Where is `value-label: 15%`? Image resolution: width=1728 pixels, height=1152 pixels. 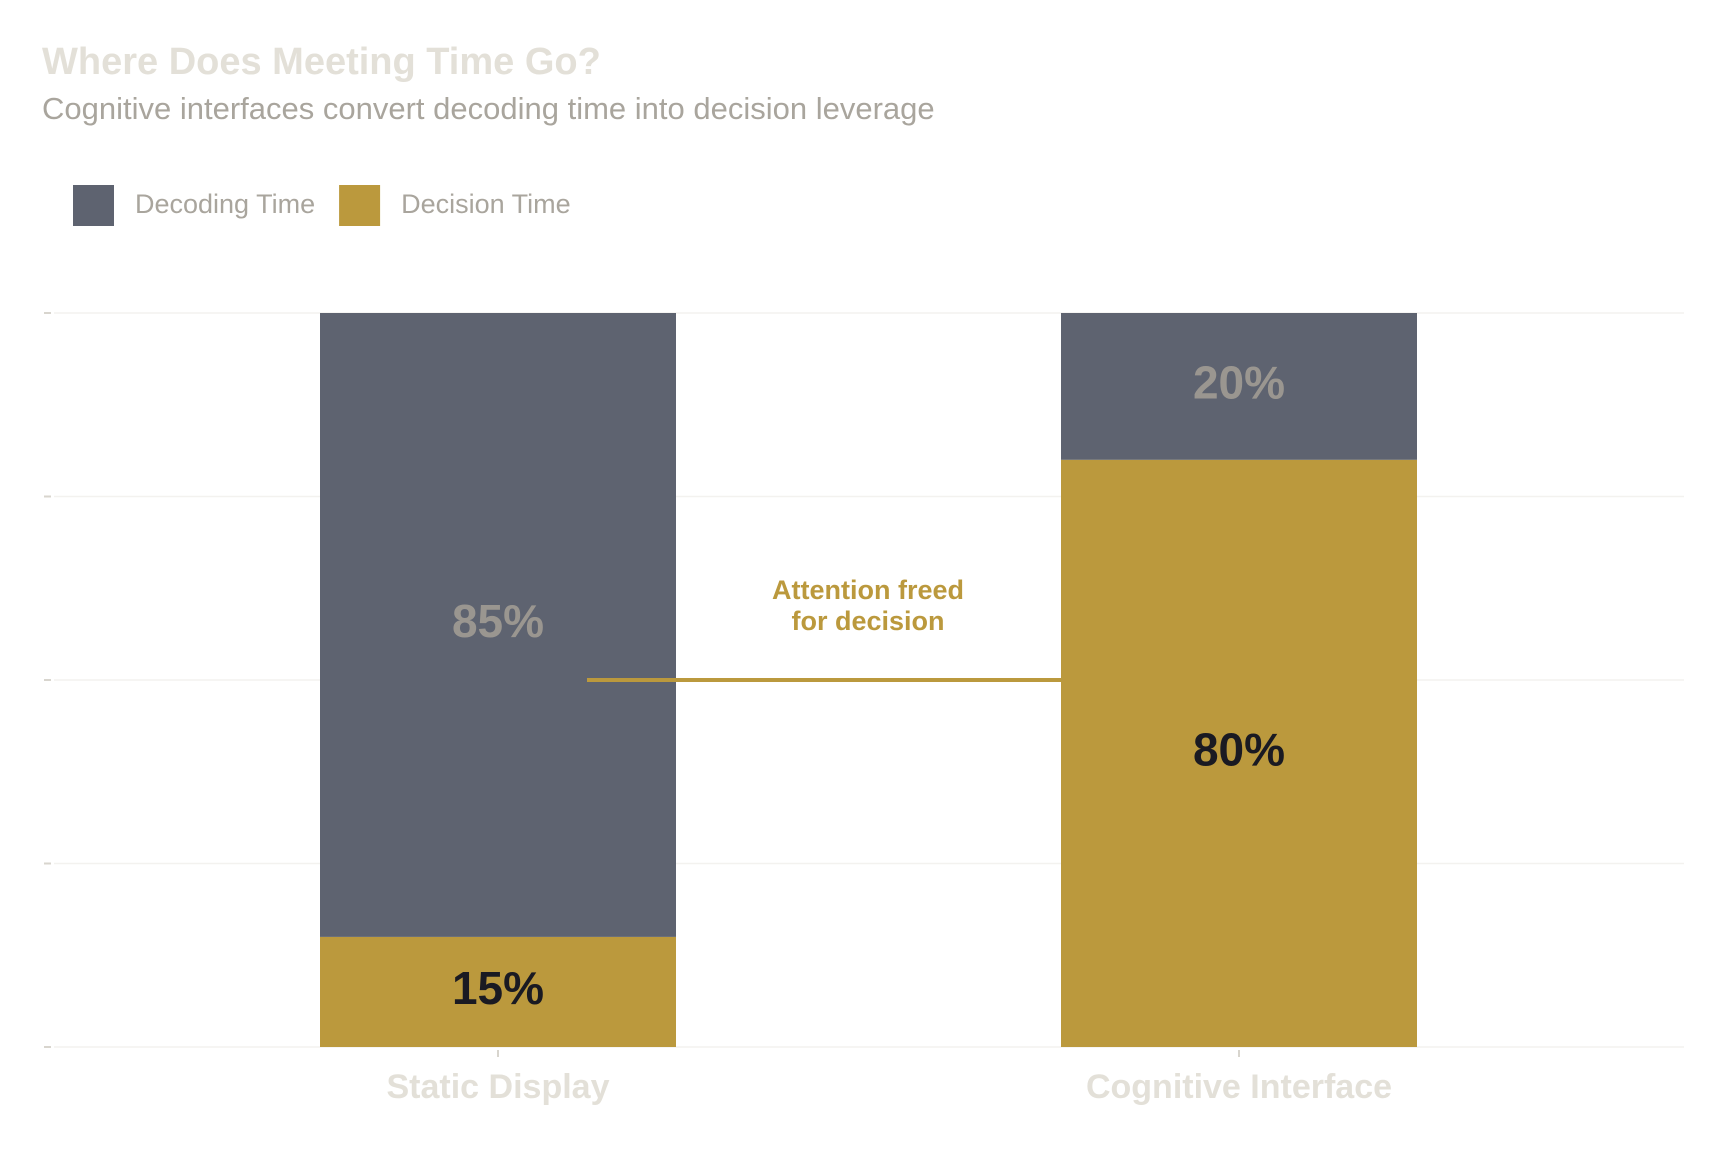 value-label: 15% is located at coordinates (498, 988).